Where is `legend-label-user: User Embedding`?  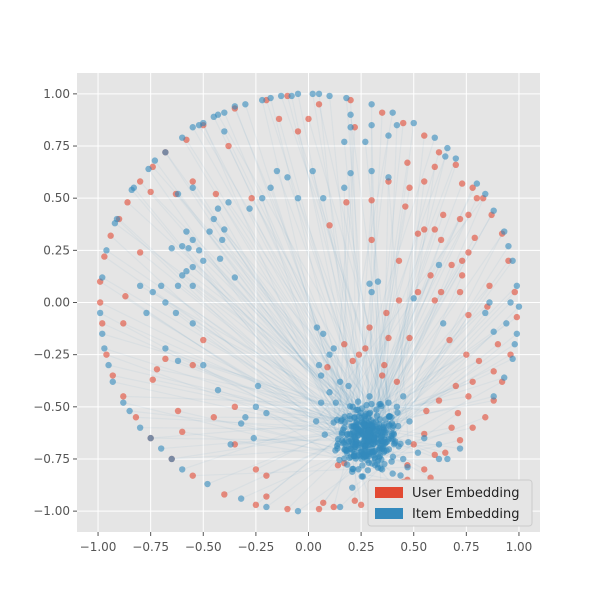 legend-label-user: User Embedding is located at coordinates (466, 493).